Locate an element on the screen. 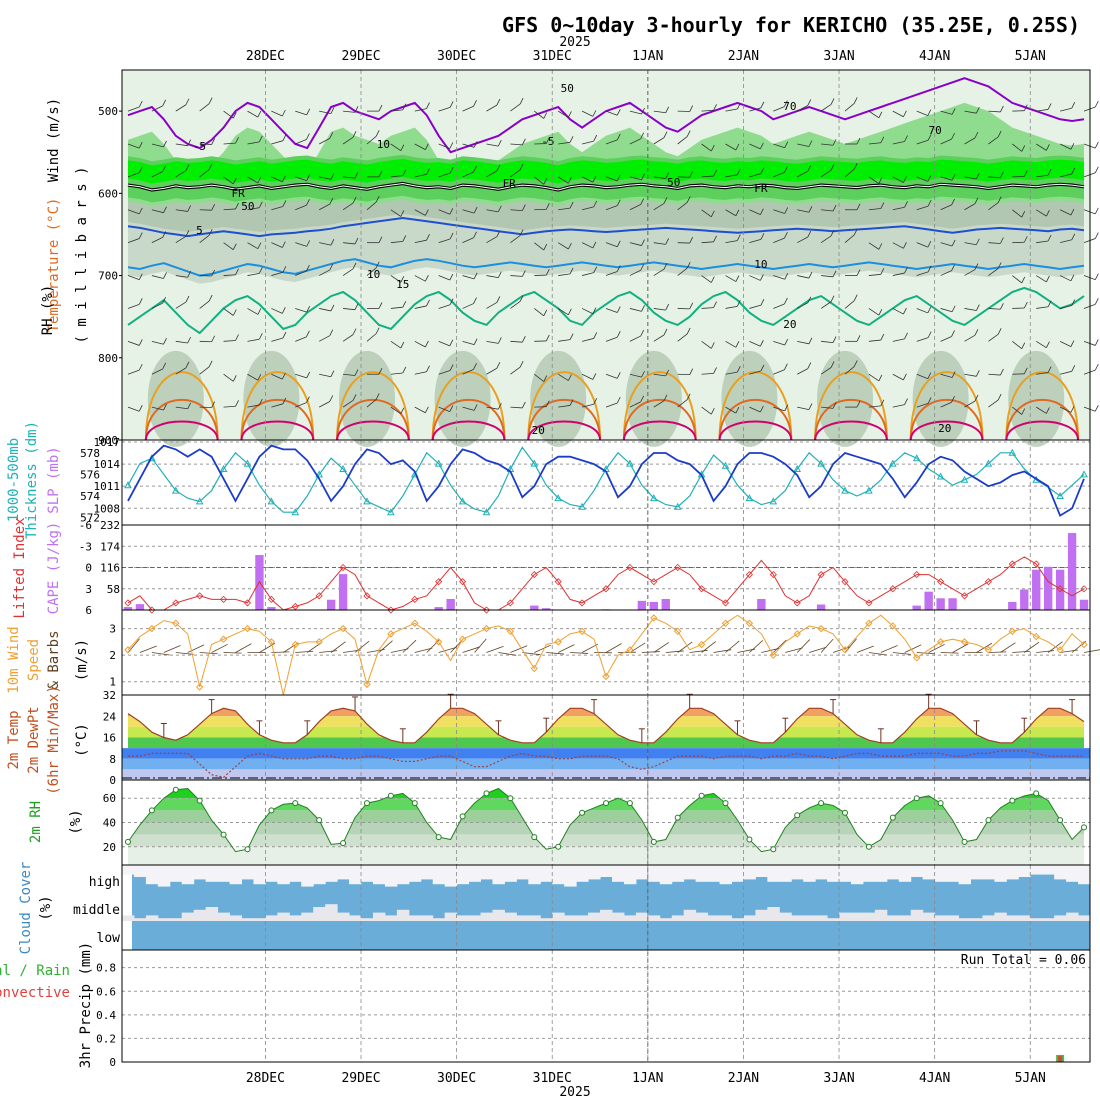  temp2m-tick-1: 24 is located at coordinates (110, 716).